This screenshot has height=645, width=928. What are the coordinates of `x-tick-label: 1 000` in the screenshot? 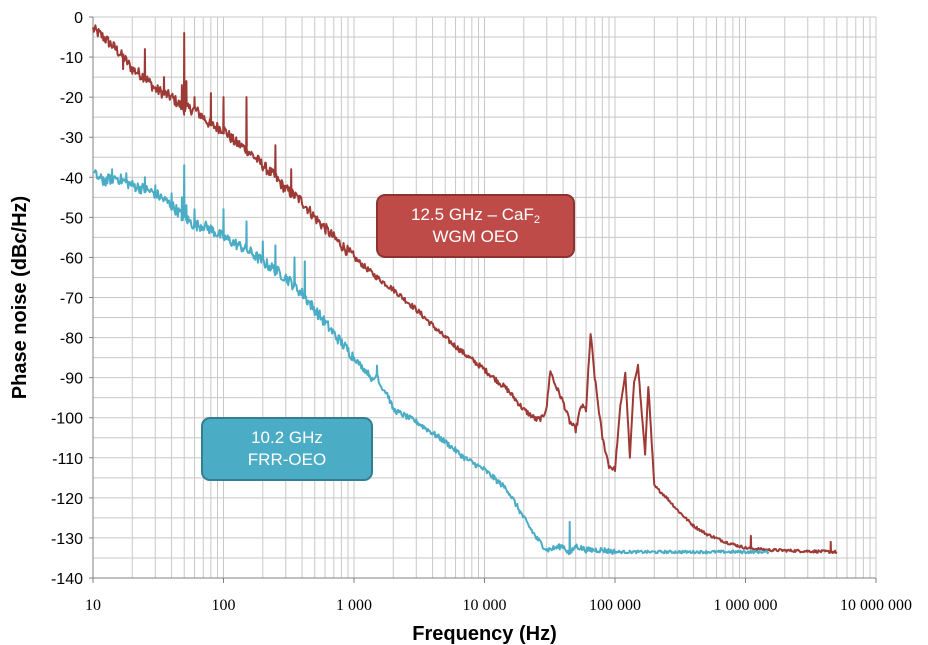 It's located at (354, 605).